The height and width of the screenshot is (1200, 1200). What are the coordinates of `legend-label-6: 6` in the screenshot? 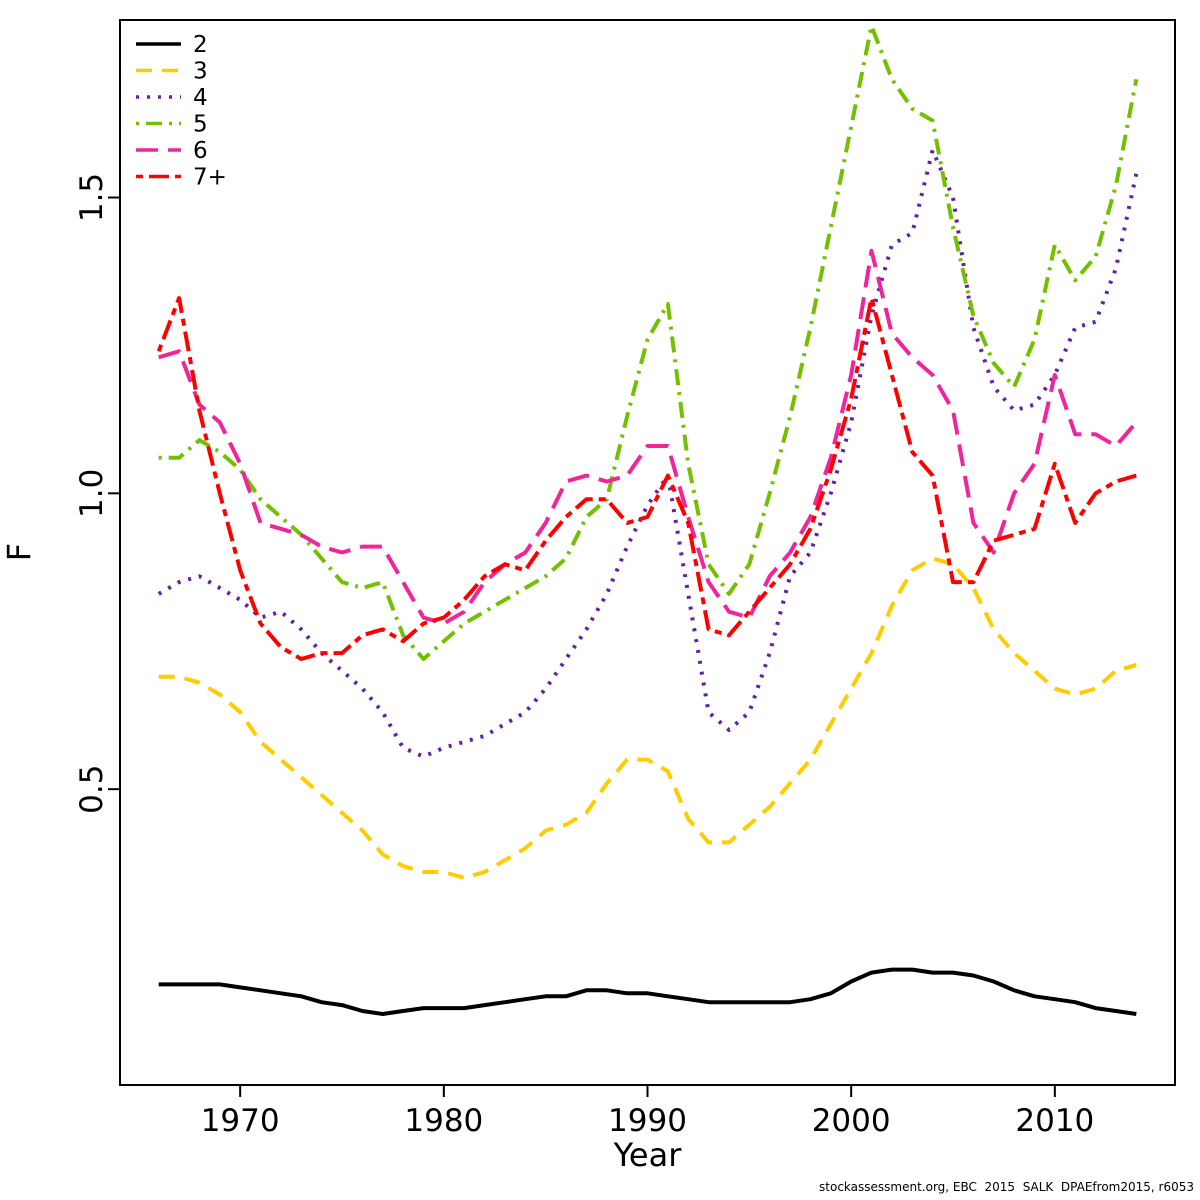 It's located at (200, 151).